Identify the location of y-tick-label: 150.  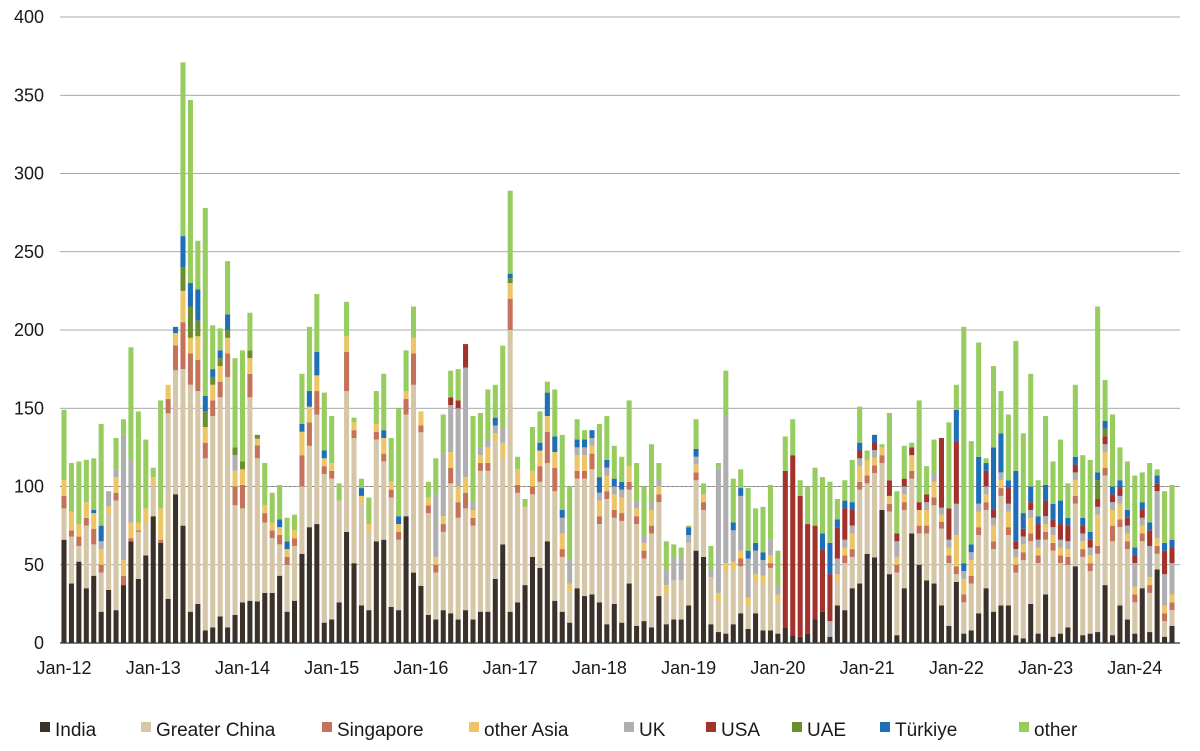
(29, 408).